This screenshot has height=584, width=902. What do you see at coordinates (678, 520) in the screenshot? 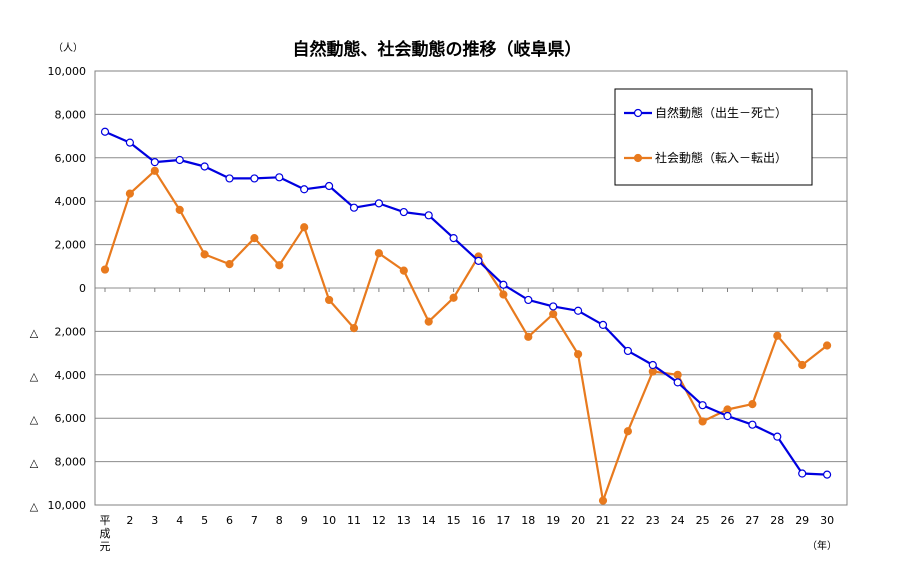
I see `x-tick-label: 24` at bounding box center [678, 520].